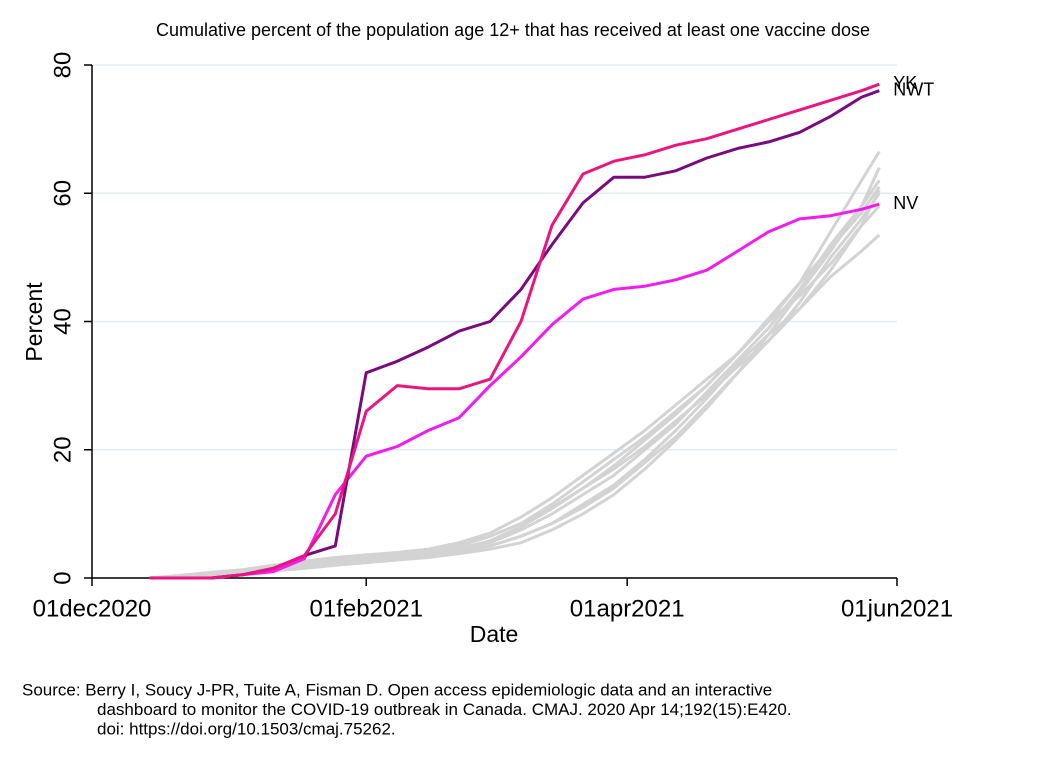 Image resolution: width=1051 pixels, height=765 pixels. What do you see at coordinates (905, 203) in the screenshot?
I see `series-end-label: NV` at bounding box center [905, 203].